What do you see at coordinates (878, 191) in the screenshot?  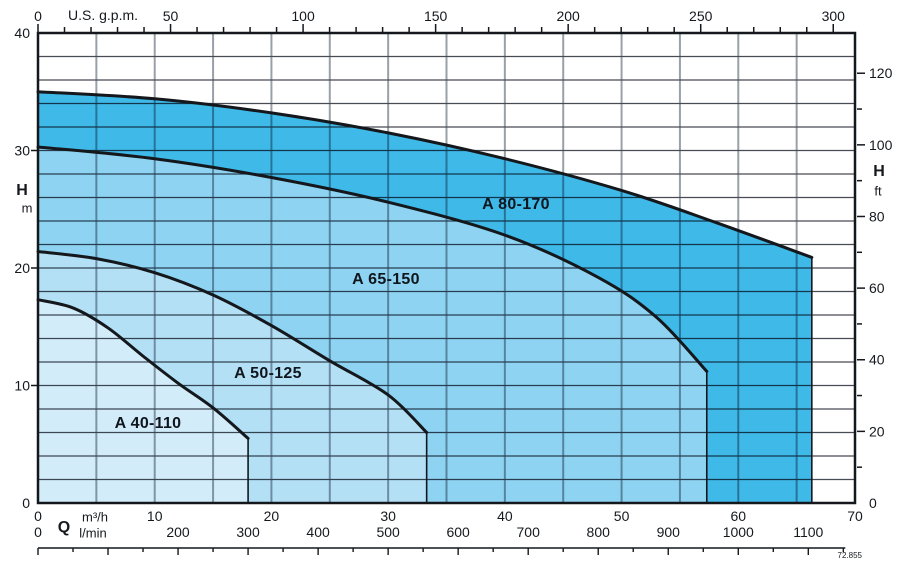 I see `right-axis-unit: ft` at bounding box center [878, 191].